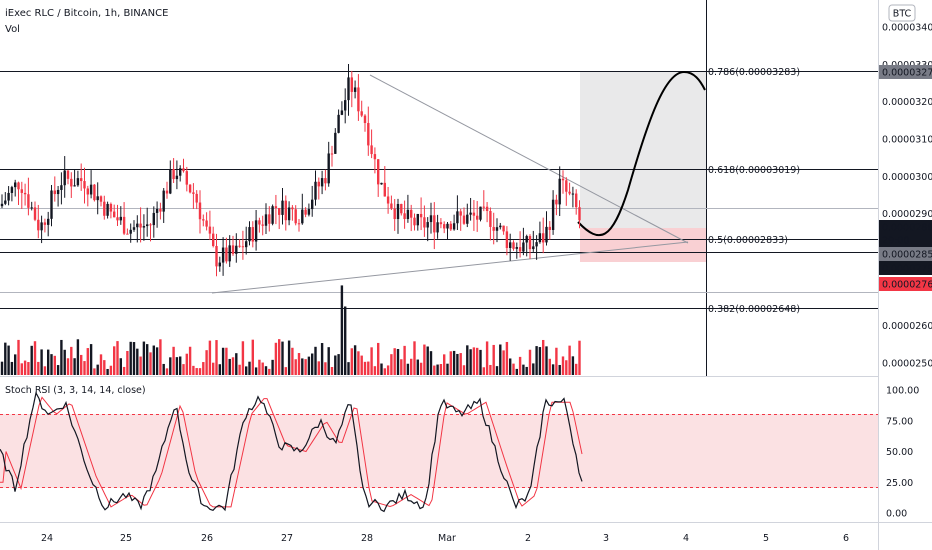  I want to click on currency-badge: BTC, so click(902, 13).